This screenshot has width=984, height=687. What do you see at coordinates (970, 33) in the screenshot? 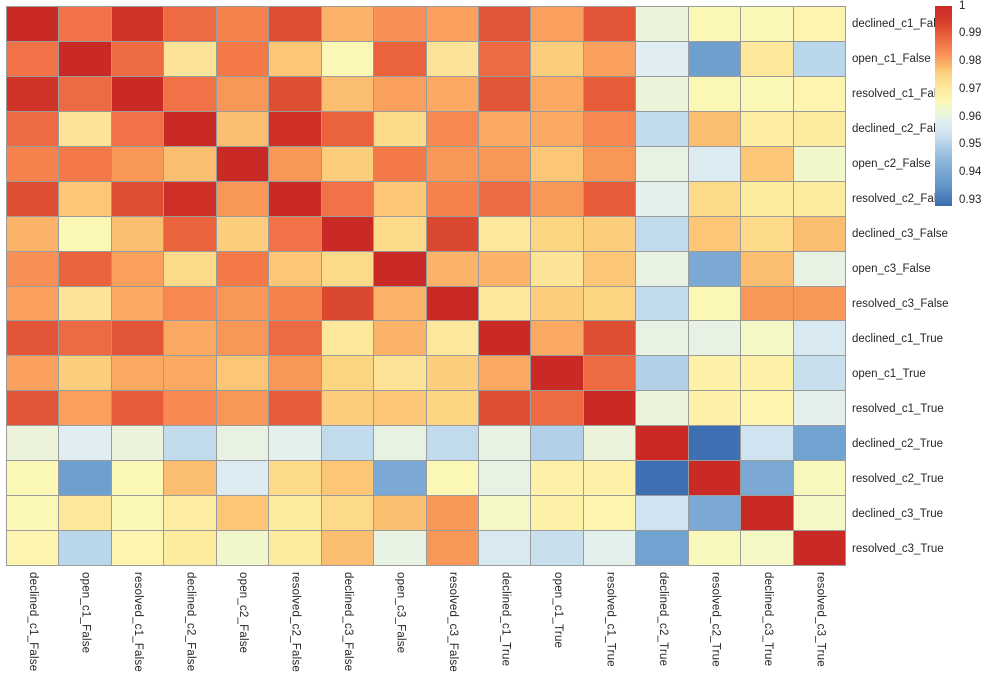
I see `colorbar-tick-label: 0.99` at bounding box center [970, 33].